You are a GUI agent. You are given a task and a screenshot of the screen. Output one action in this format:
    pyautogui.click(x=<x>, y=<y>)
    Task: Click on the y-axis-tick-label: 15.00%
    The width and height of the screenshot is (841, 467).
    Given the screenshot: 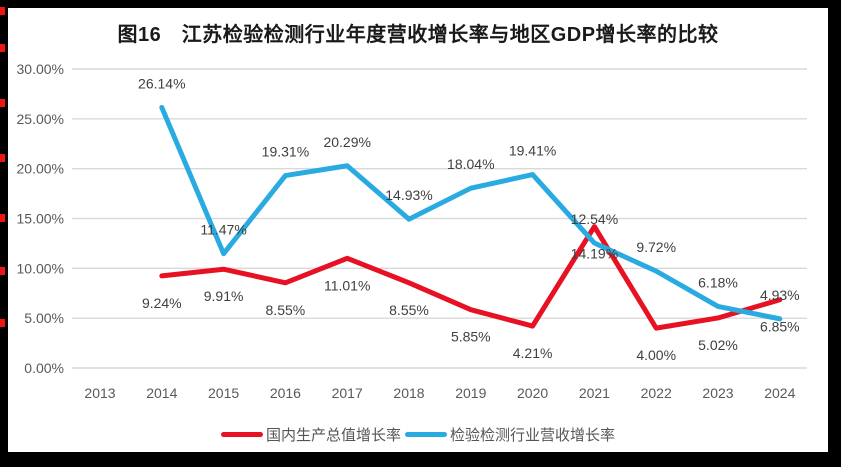 What is the action you would take?
    pyautogui.click(x=40, y=219)
    